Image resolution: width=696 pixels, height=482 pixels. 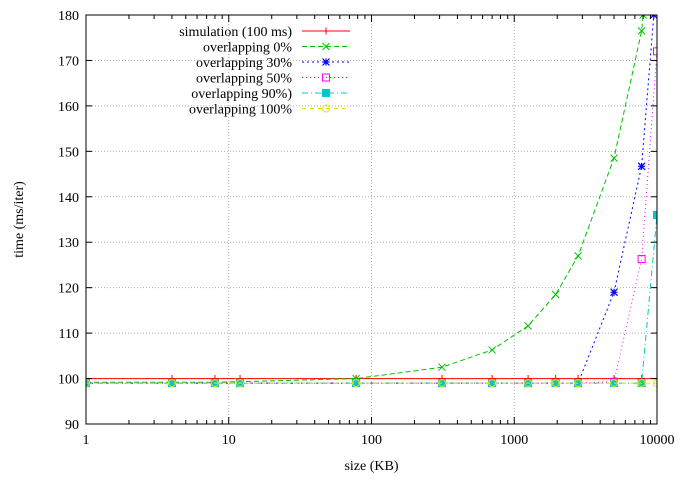 I want to click on legend-item: overlapping 90%), so click(x=270, y=94).